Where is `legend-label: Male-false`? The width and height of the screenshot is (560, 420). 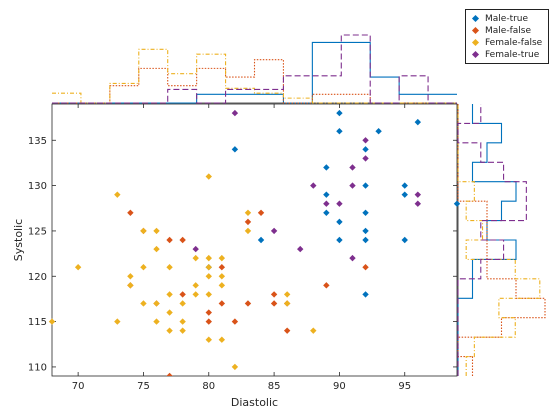 legend-label: Male-false is located at coordinates (508, 31).